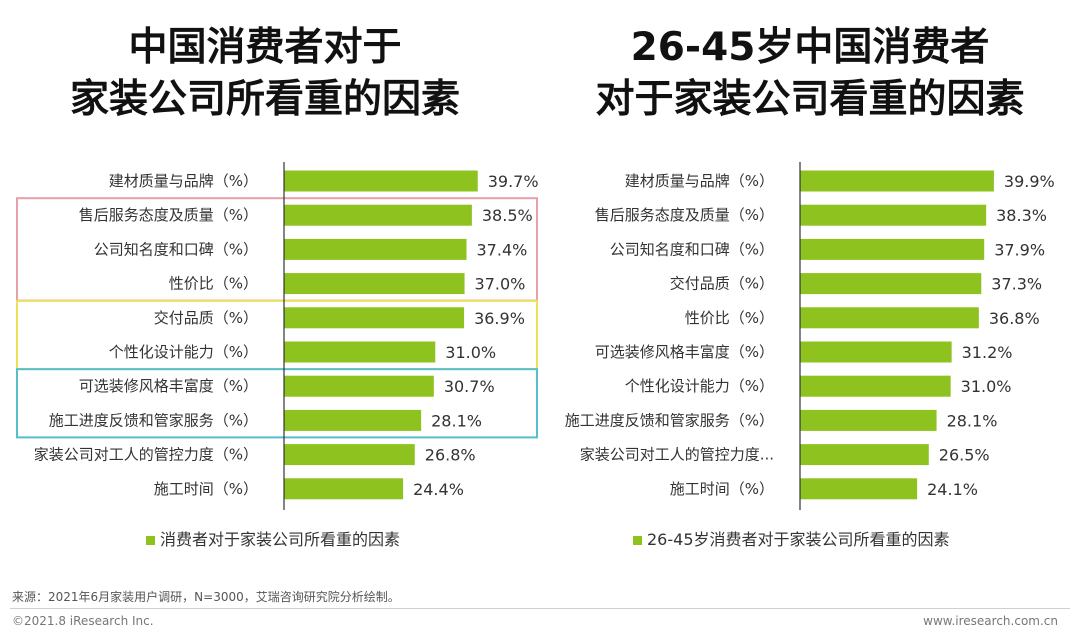 The height and width of the screenshot is (644, 1080). Describe the element at coordinates (540, 608) in the screenshot. I see `footer-divider` at that location.